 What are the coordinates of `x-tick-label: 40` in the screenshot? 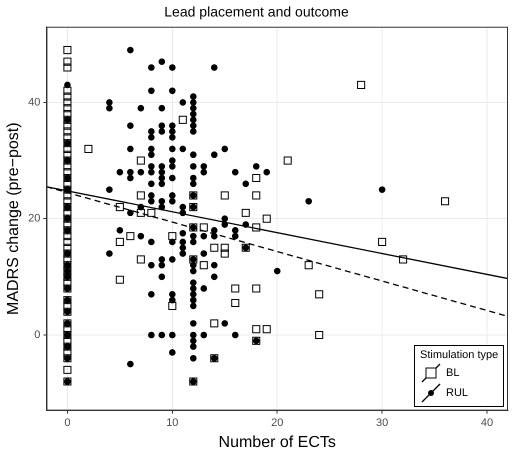 It's located at (487, 423).